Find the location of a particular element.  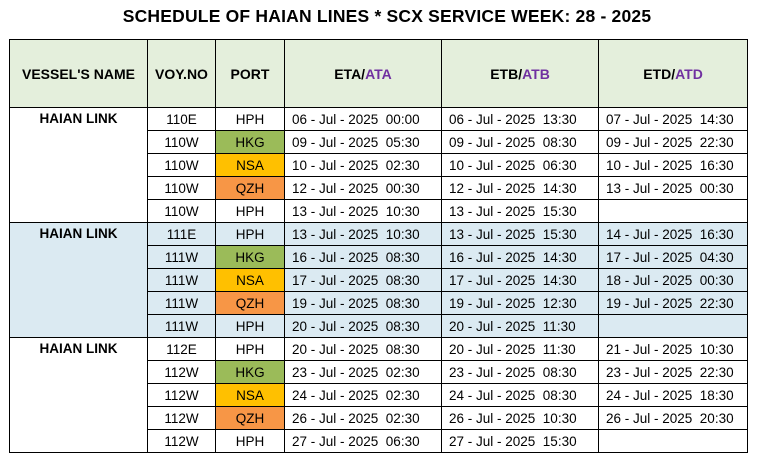

etd-cell: 19 - Jul - 2025 22:30 is located at coordinates (673, 303).